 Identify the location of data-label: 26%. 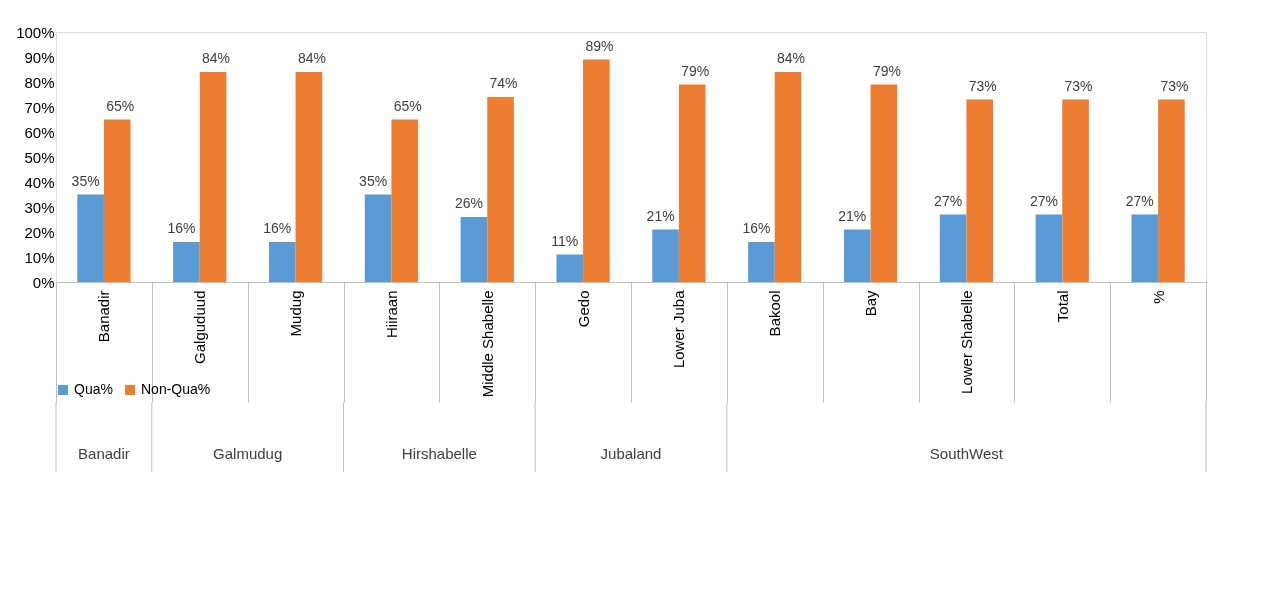
(468, 203).